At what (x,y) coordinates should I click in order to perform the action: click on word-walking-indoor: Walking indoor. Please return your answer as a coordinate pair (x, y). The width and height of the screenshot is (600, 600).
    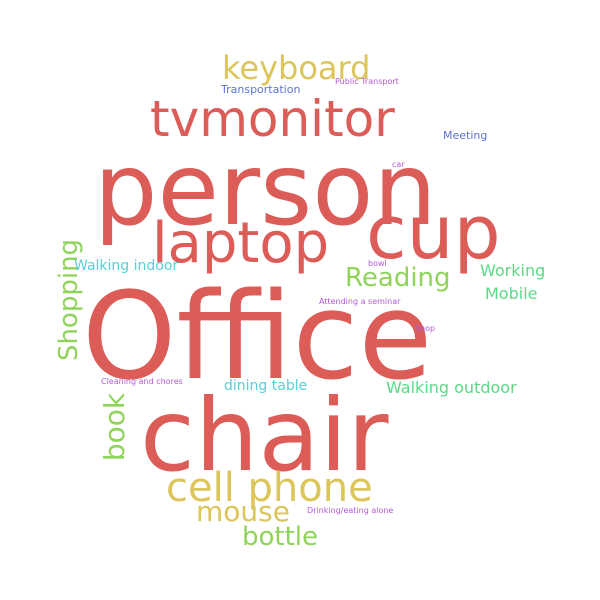
    Looking at the image, I should click on (126, 266).